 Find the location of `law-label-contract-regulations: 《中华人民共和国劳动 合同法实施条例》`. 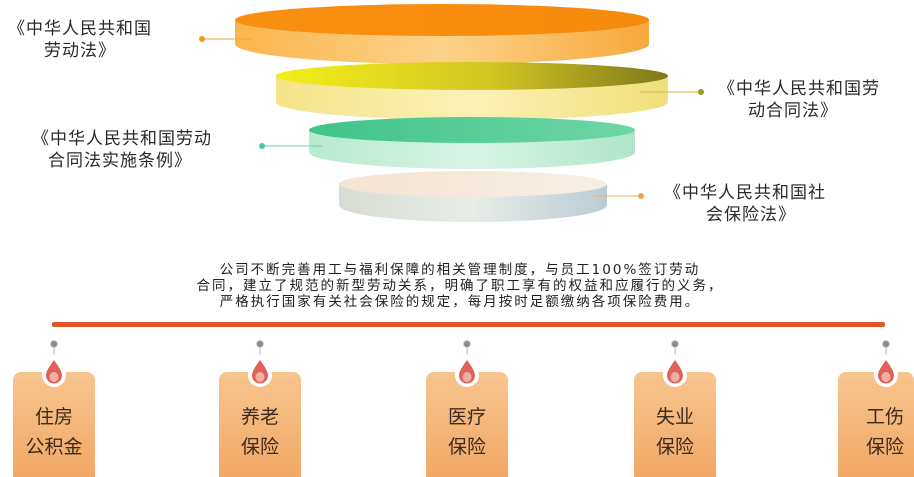

law-label-contract-regulations: 《中华人民共和国劳动 合同法实施条例》 is located at coordinates (122, 150).